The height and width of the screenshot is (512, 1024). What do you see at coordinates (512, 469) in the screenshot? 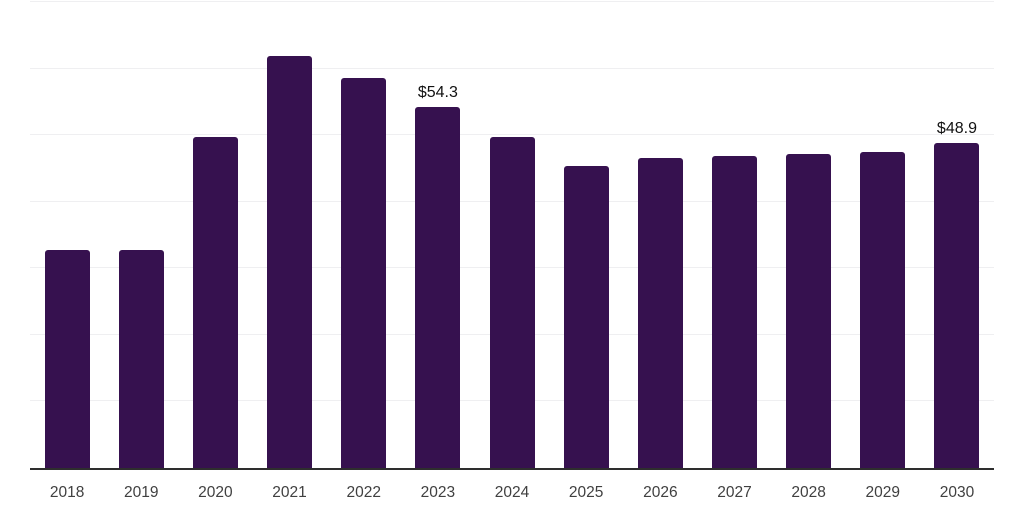
I see `x-axis-line` at bounding box center [512, 469].